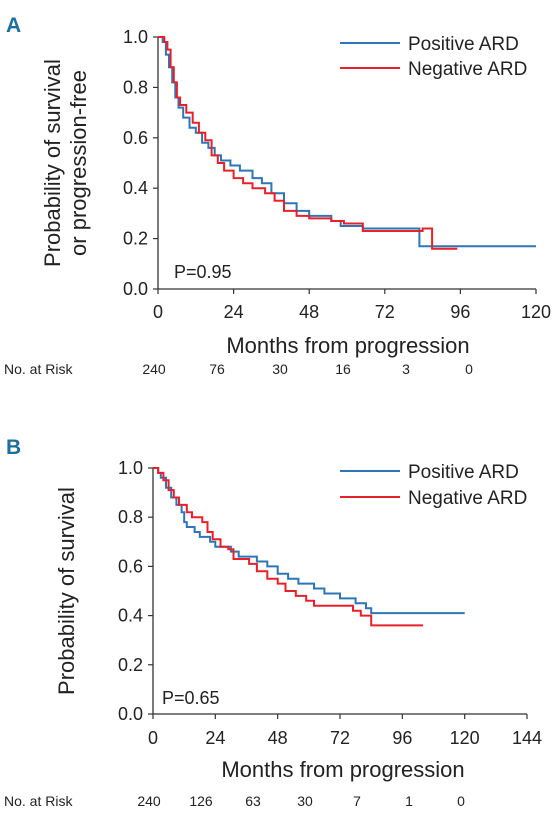 The image size is (559, 818). I want to click on panel-a-legend: Positive ARD Negative ARD, so click(433, 57).